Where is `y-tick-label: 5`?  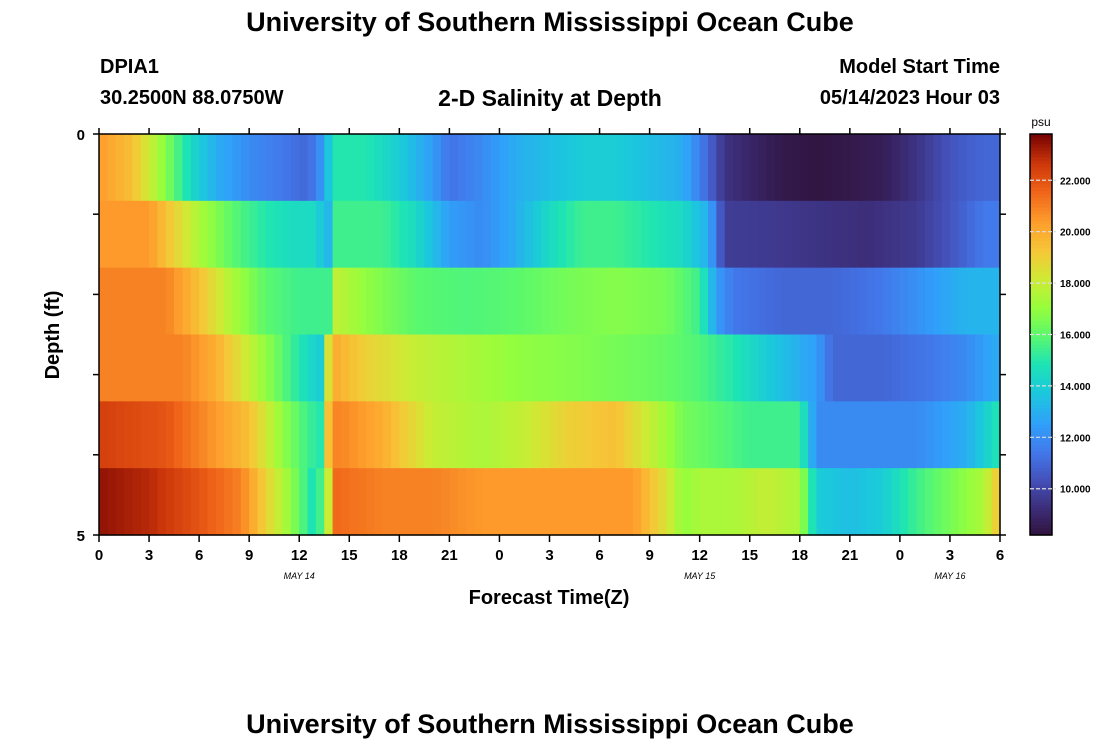 y-tick-label: 5 is located at coordinates (81, 536).